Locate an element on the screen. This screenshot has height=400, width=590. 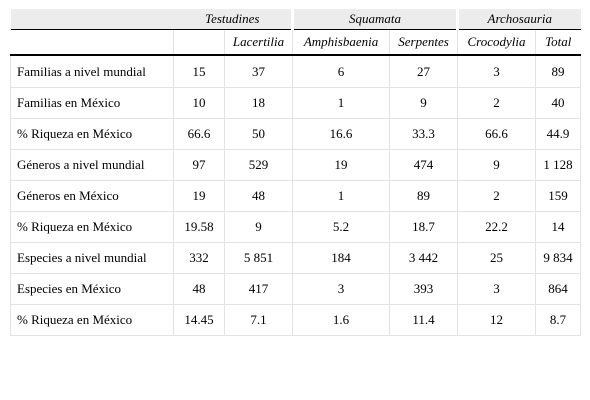
column-header-total: Total is located at coordinates (558, 42).